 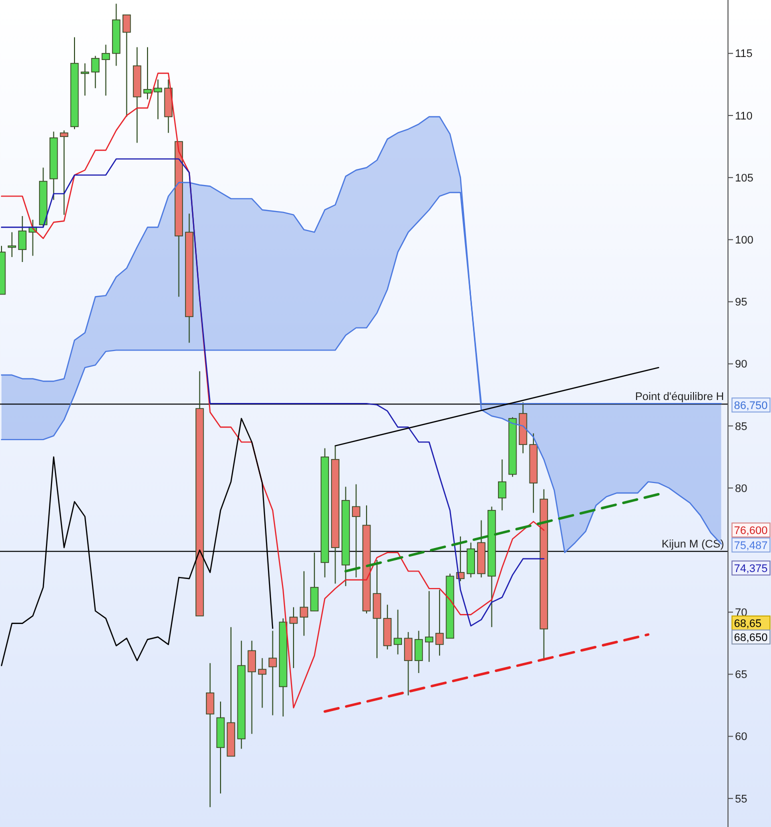 What do you see at coordinates (693, 544) in the screenshot?
I see `ref-line-label: Kijun M (CS)` at bounding box center [693, 544].